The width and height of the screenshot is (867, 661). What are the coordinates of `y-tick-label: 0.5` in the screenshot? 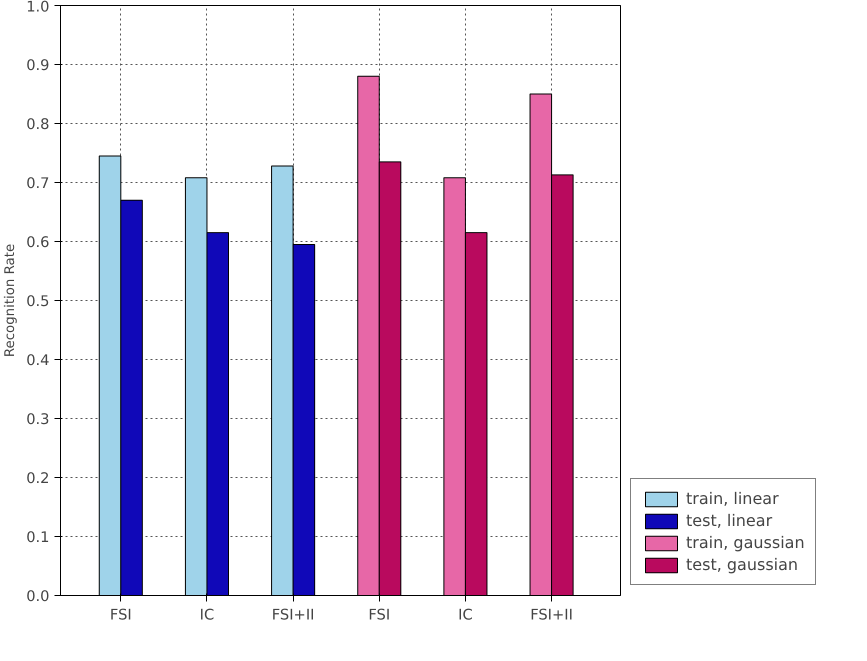 It's located at (38, 301).